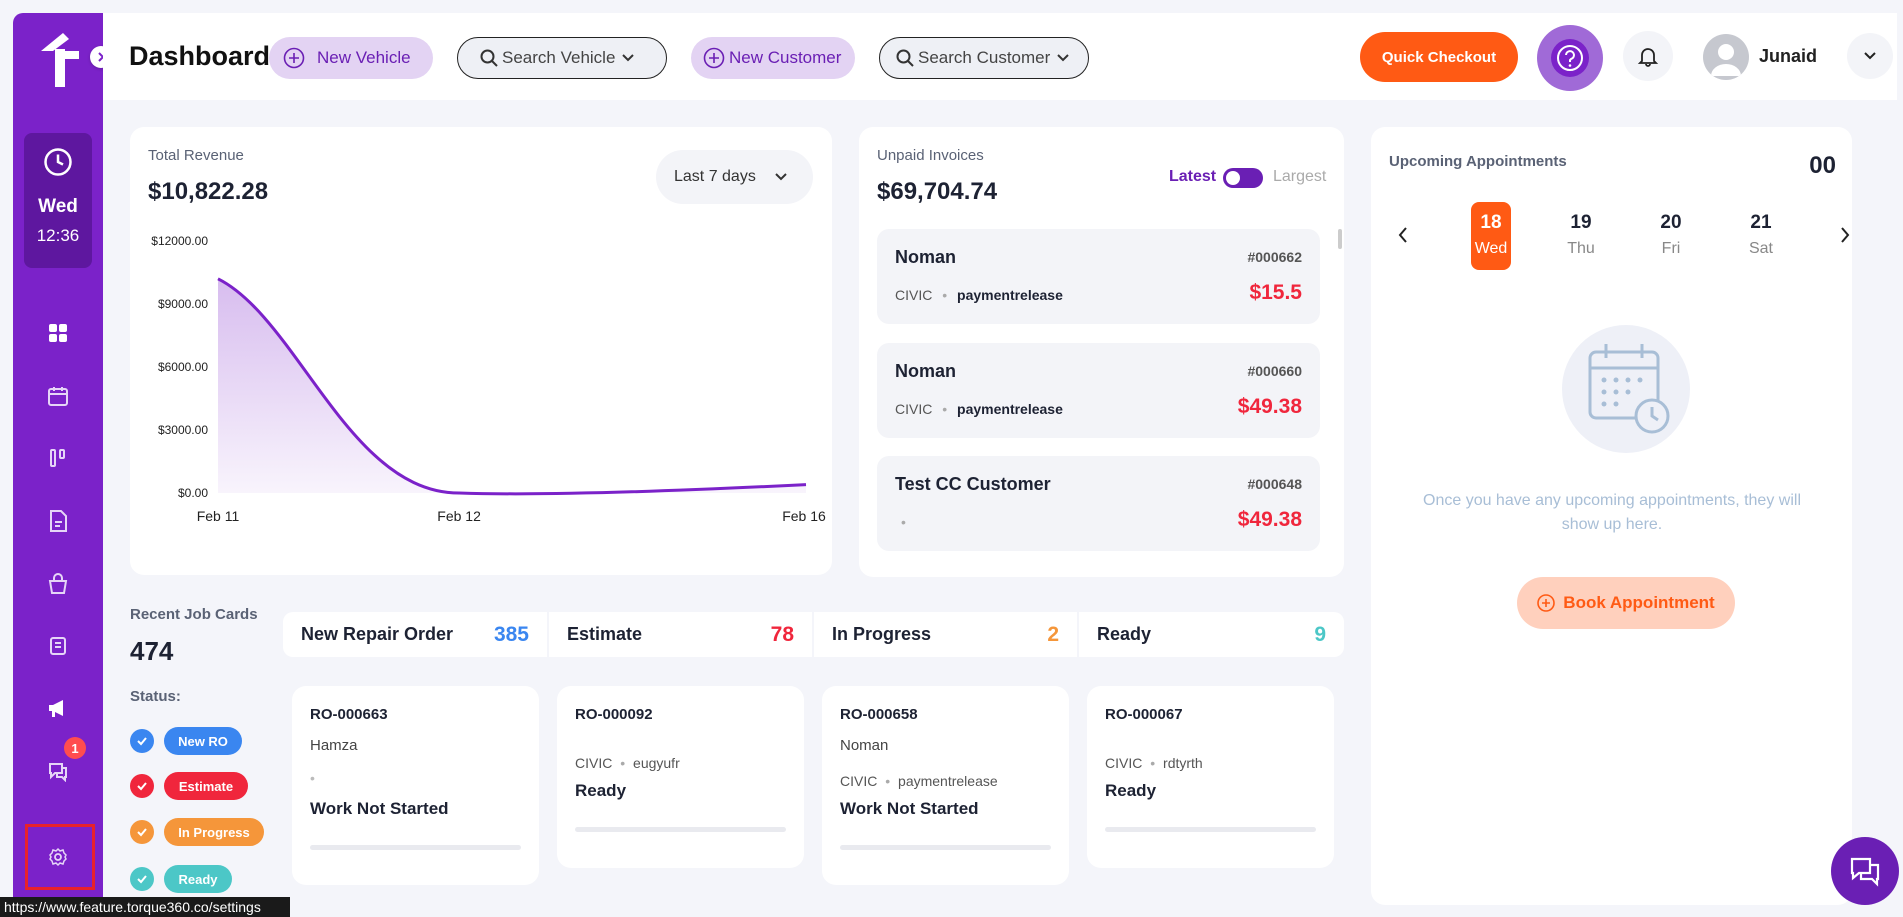  I want to click on page-title: Dashboard, so click(200, 56).